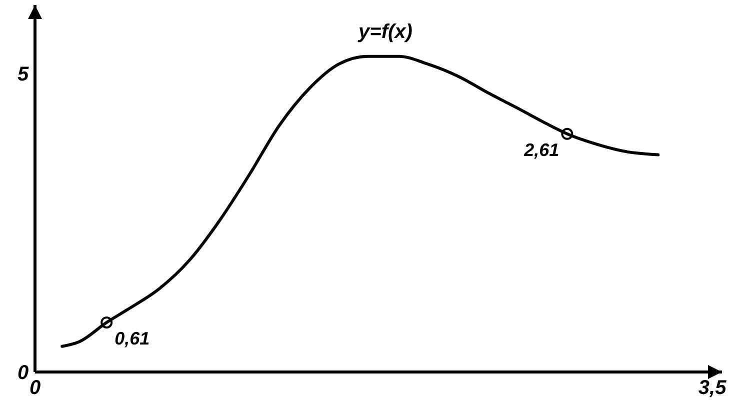 The width and height of the screenshot is (740, 405). I want to click on y-tick-label: 5, so click(23, 75).